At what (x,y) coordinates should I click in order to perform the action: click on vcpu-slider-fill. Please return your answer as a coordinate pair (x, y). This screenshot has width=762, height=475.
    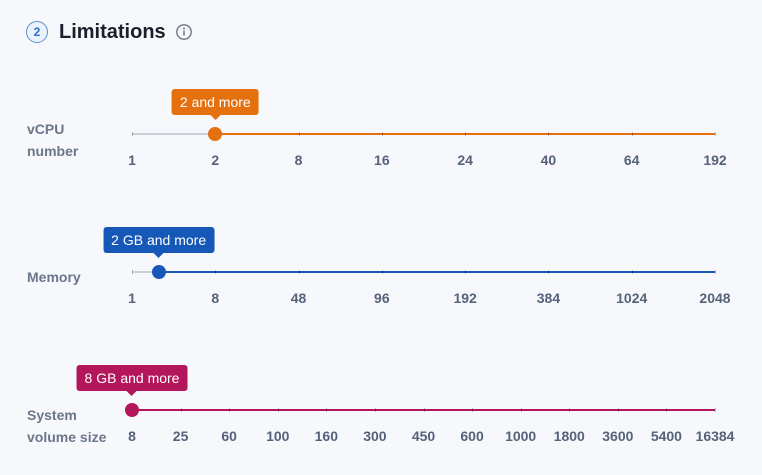
    Looking at the image, I should click on (465, 134).